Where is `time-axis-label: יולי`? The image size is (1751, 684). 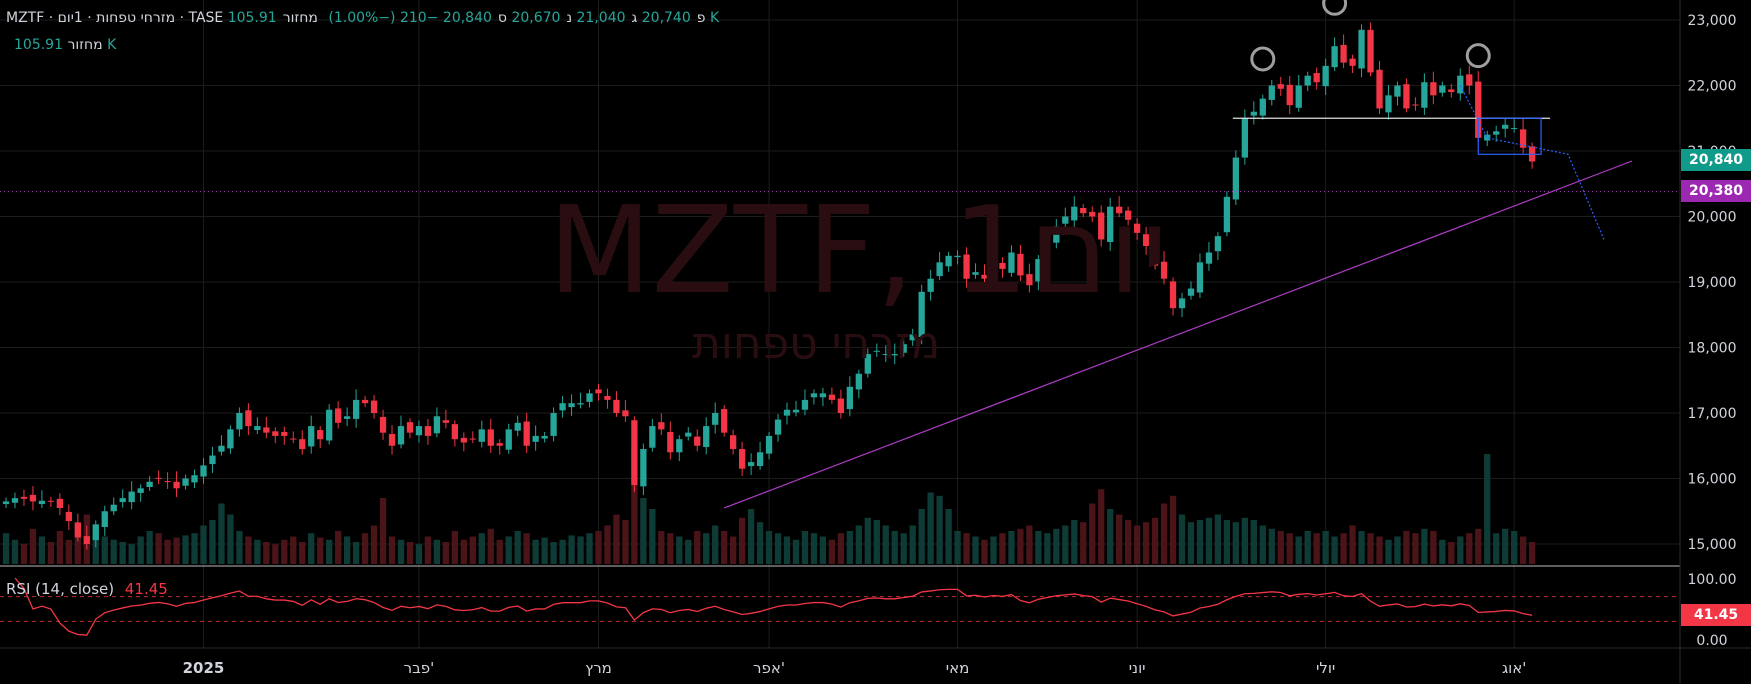
time-axis-label: יולי is located at coordinates (1325, 668).